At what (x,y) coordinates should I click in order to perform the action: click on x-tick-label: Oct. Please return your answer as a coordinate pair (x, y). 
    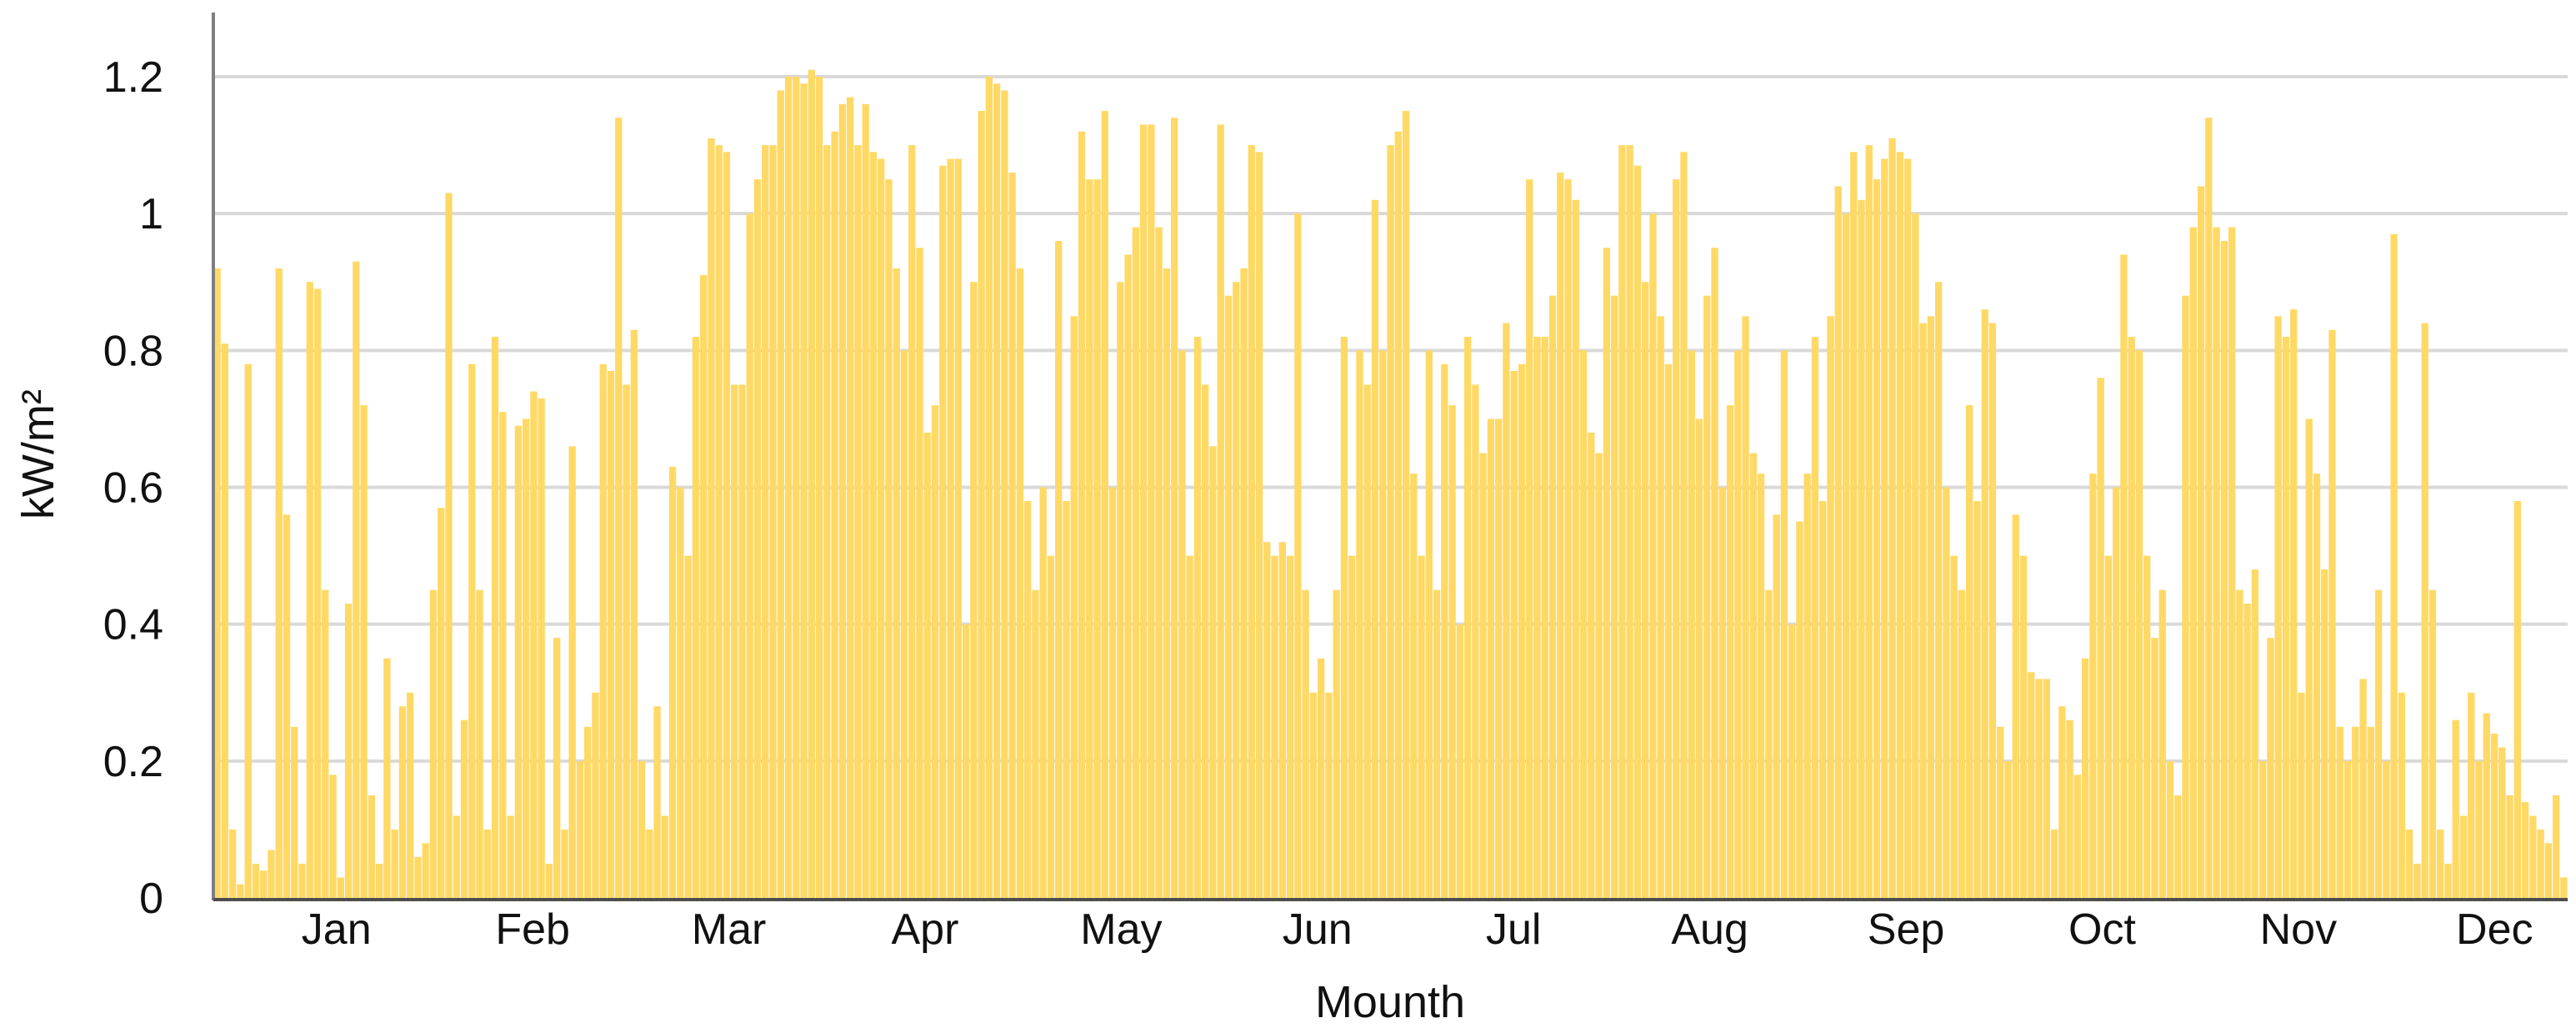
    Looking at the image, I should click on (2102, 930).